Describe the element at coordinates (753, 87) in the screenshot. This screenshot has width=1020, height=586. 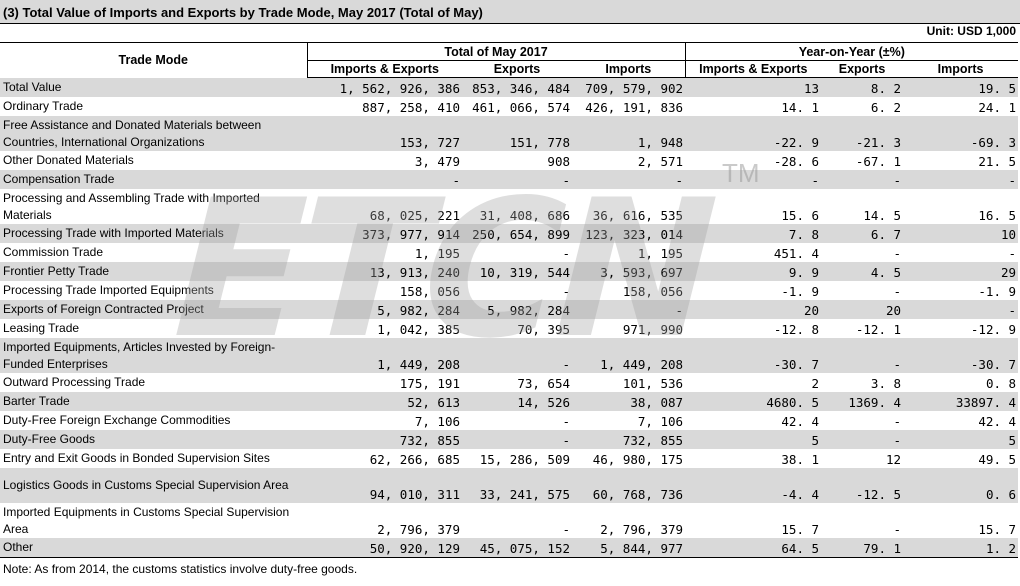
I see `cell-yoy-imports-exports: 13` at that location.